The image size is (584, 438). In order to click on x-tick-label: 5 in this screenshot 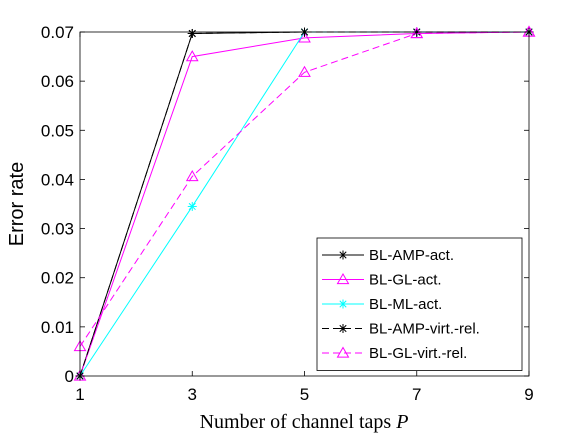, I will do `click(304, 394)`.